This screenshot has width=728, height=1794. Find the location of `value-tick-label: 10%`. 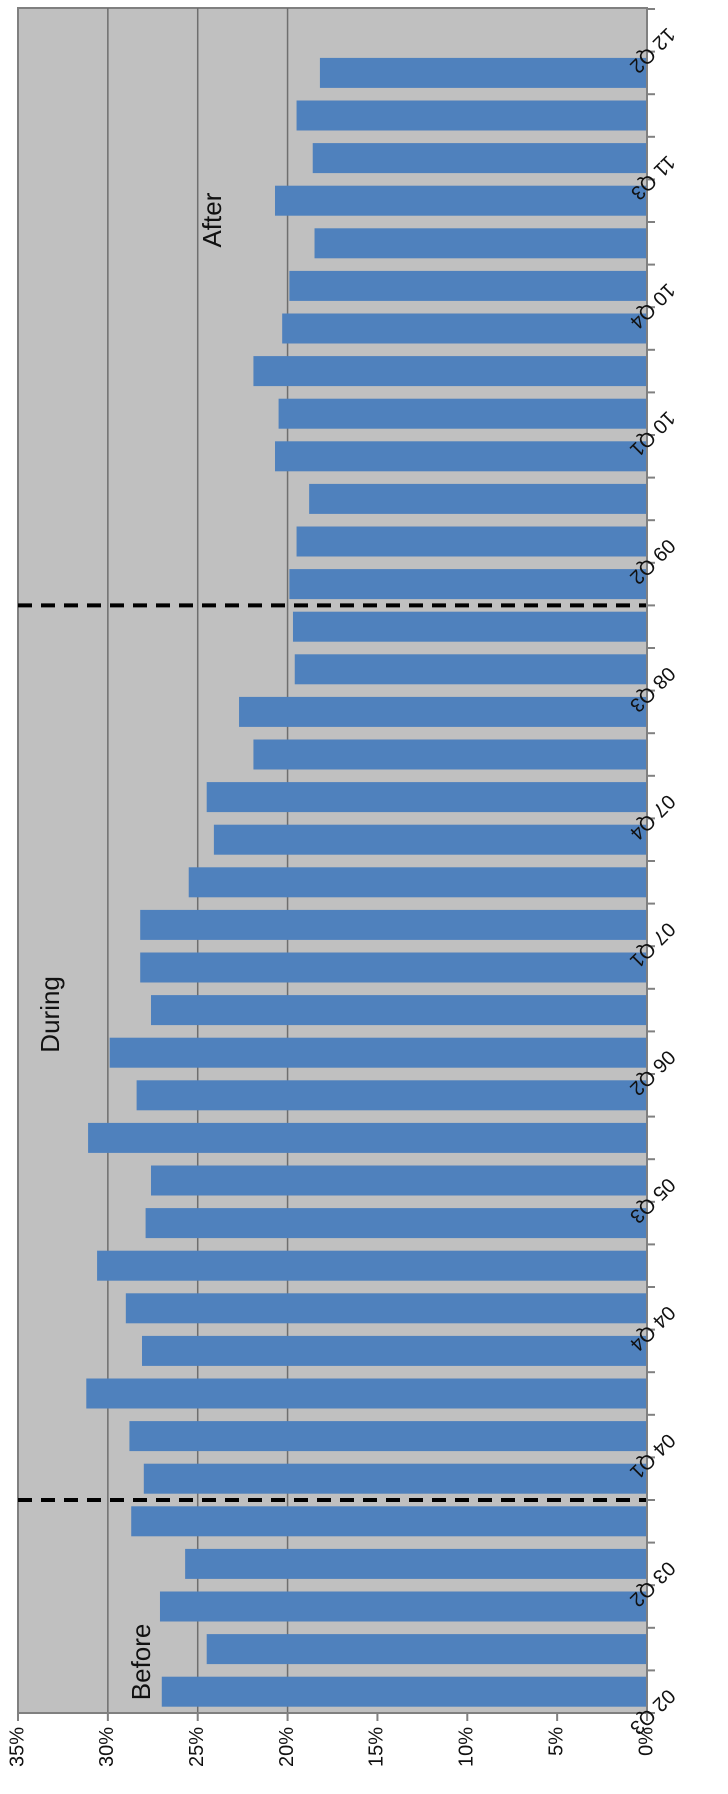

value-tick-label: 10% is located at coordinates (467, 1747).